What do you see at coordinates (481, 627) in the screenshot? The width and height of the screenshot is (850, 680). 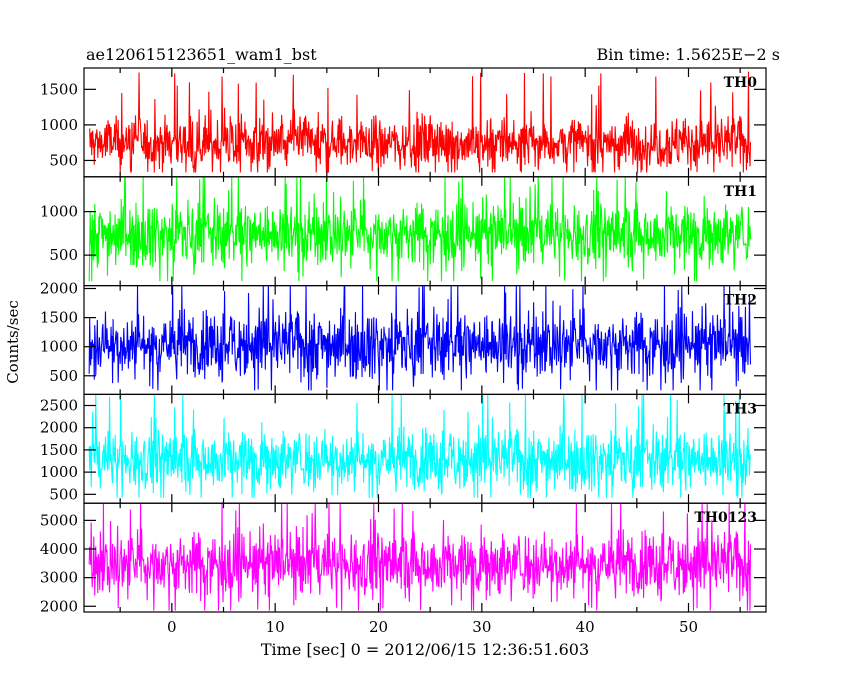 I see `x-tick-label: 30` at bounding box center [481, 627].